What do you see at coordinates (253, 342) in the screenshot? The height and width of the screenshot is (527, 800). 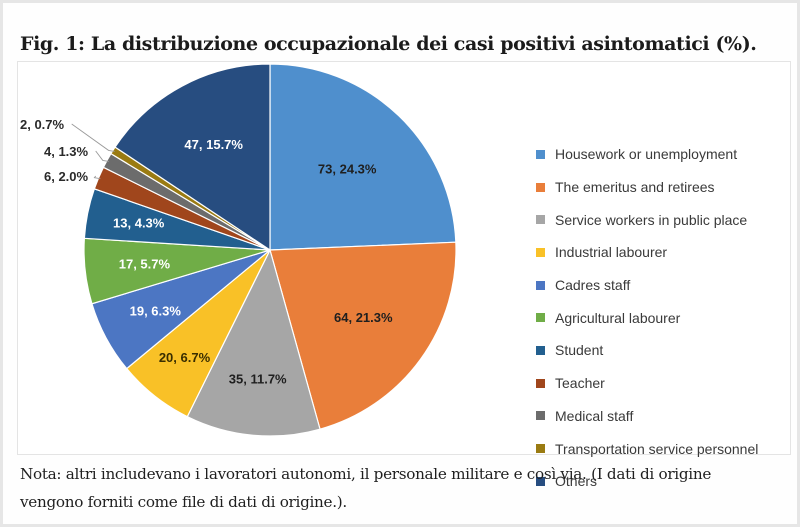 I see `pie-slice-service-workers-in-public-place` at bounding box center [253, 342].